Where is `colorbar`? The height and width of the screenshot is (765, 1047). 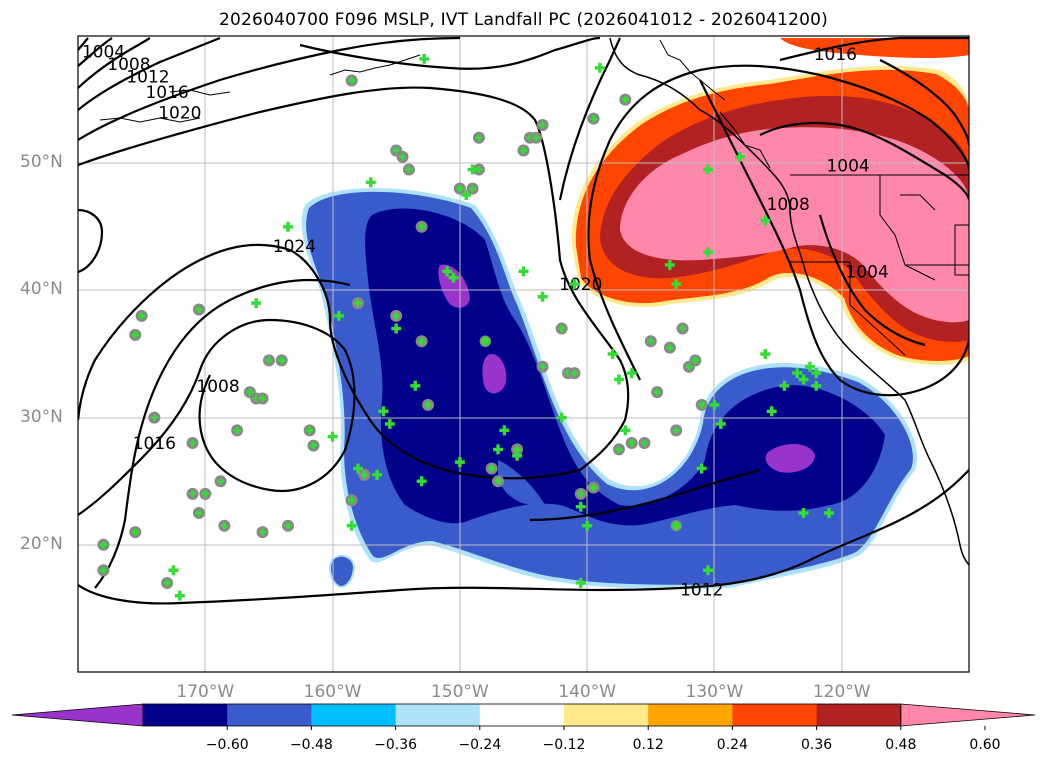 colorbar is located at coordinates (523, 716).